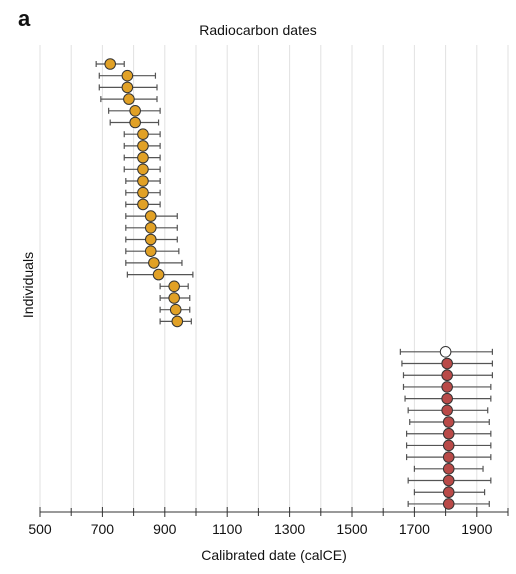  Describe the element at coordinates (414, 529) in the screenshot. I see `x-tick-label: 1700` at that location.